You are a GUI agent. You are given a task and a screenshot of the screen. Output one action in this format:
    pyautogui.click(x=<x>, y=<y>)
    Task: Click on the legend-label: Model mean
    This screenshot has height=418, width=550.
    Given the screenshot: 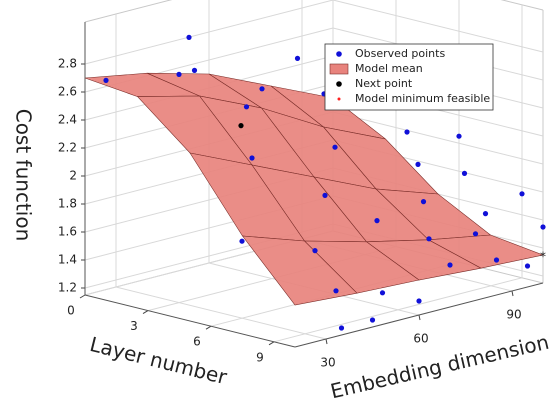 What is the action you would take?
    pyautogui.click(x=389, y=68)
    